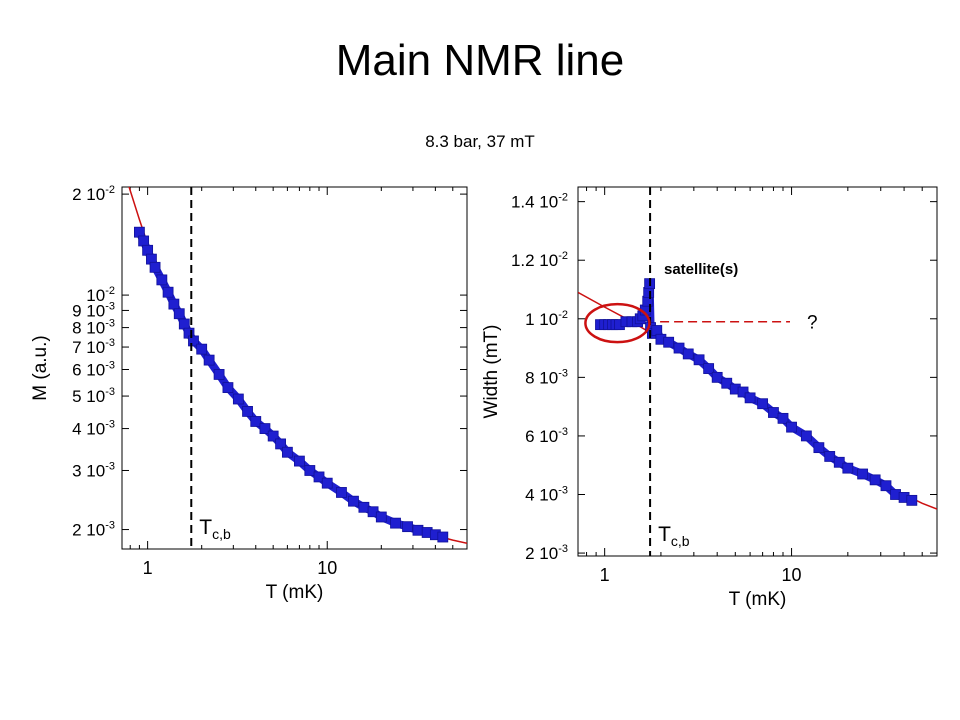 The height and width of the screenshot is (720, 960). I want to click on slide-title: Main NMR line, so click(480, 60).